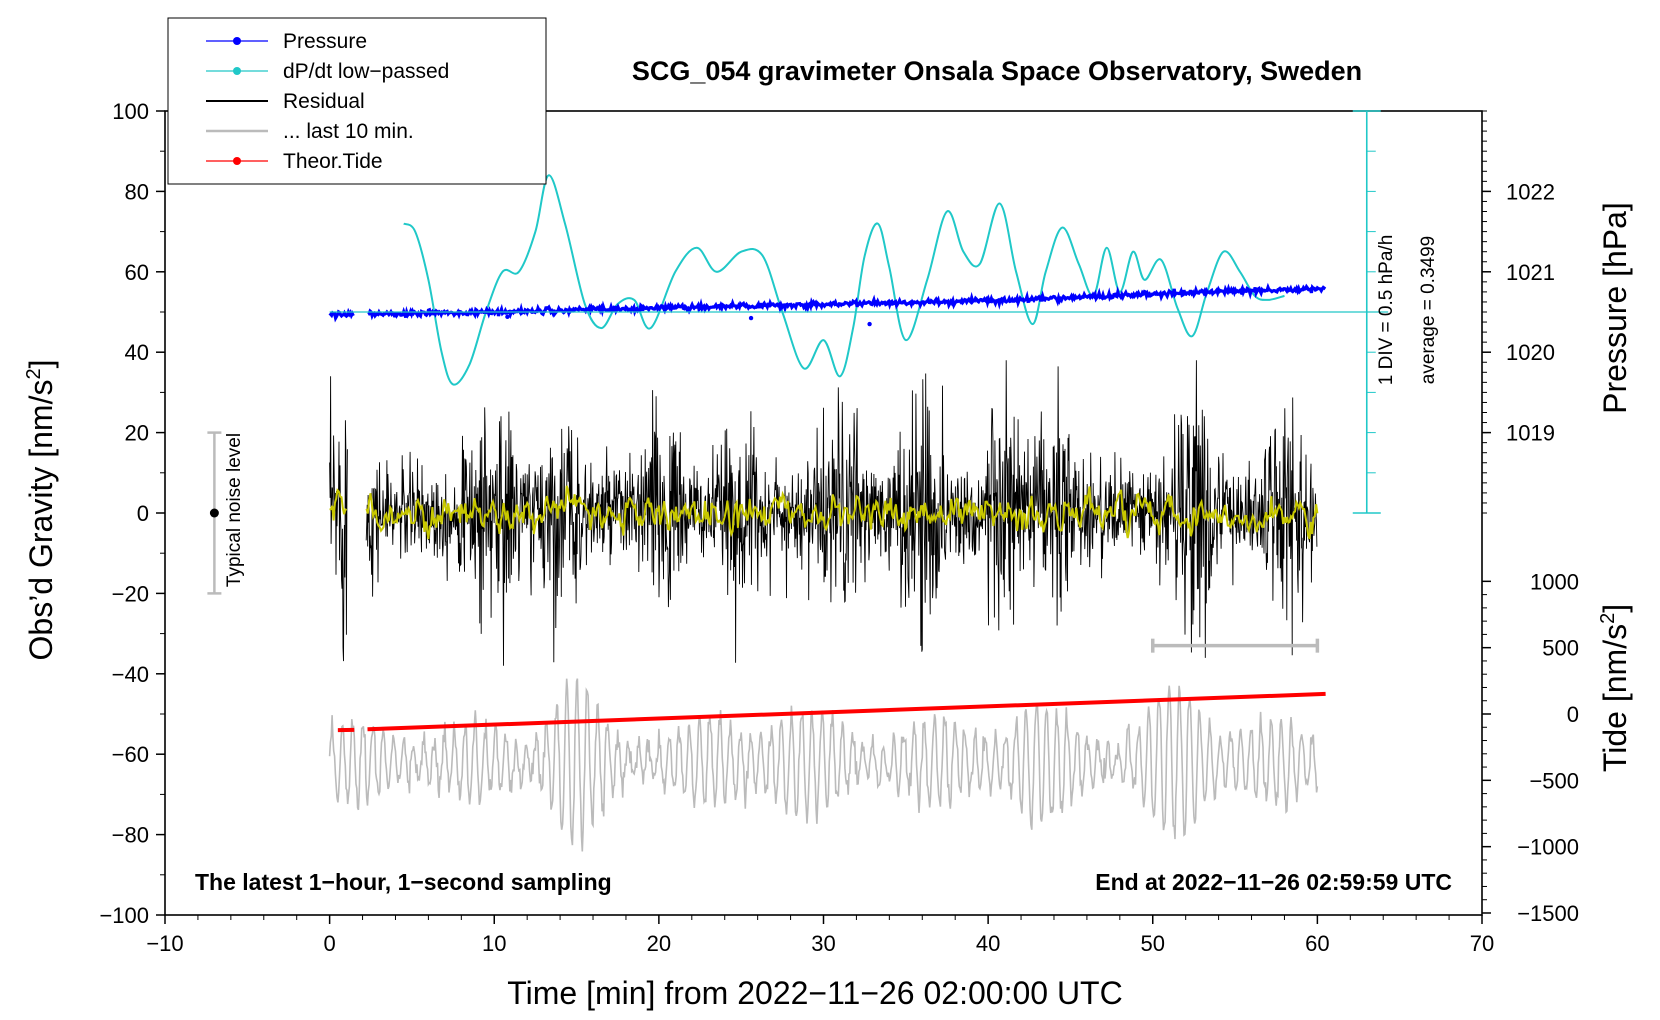 The width and height of the screenshot is (1660, 1020). Describe the element at coordinates (1615, 308) in the screenshot. I see `y-axis-label-pressure: Pressure [hPa]` at that location.